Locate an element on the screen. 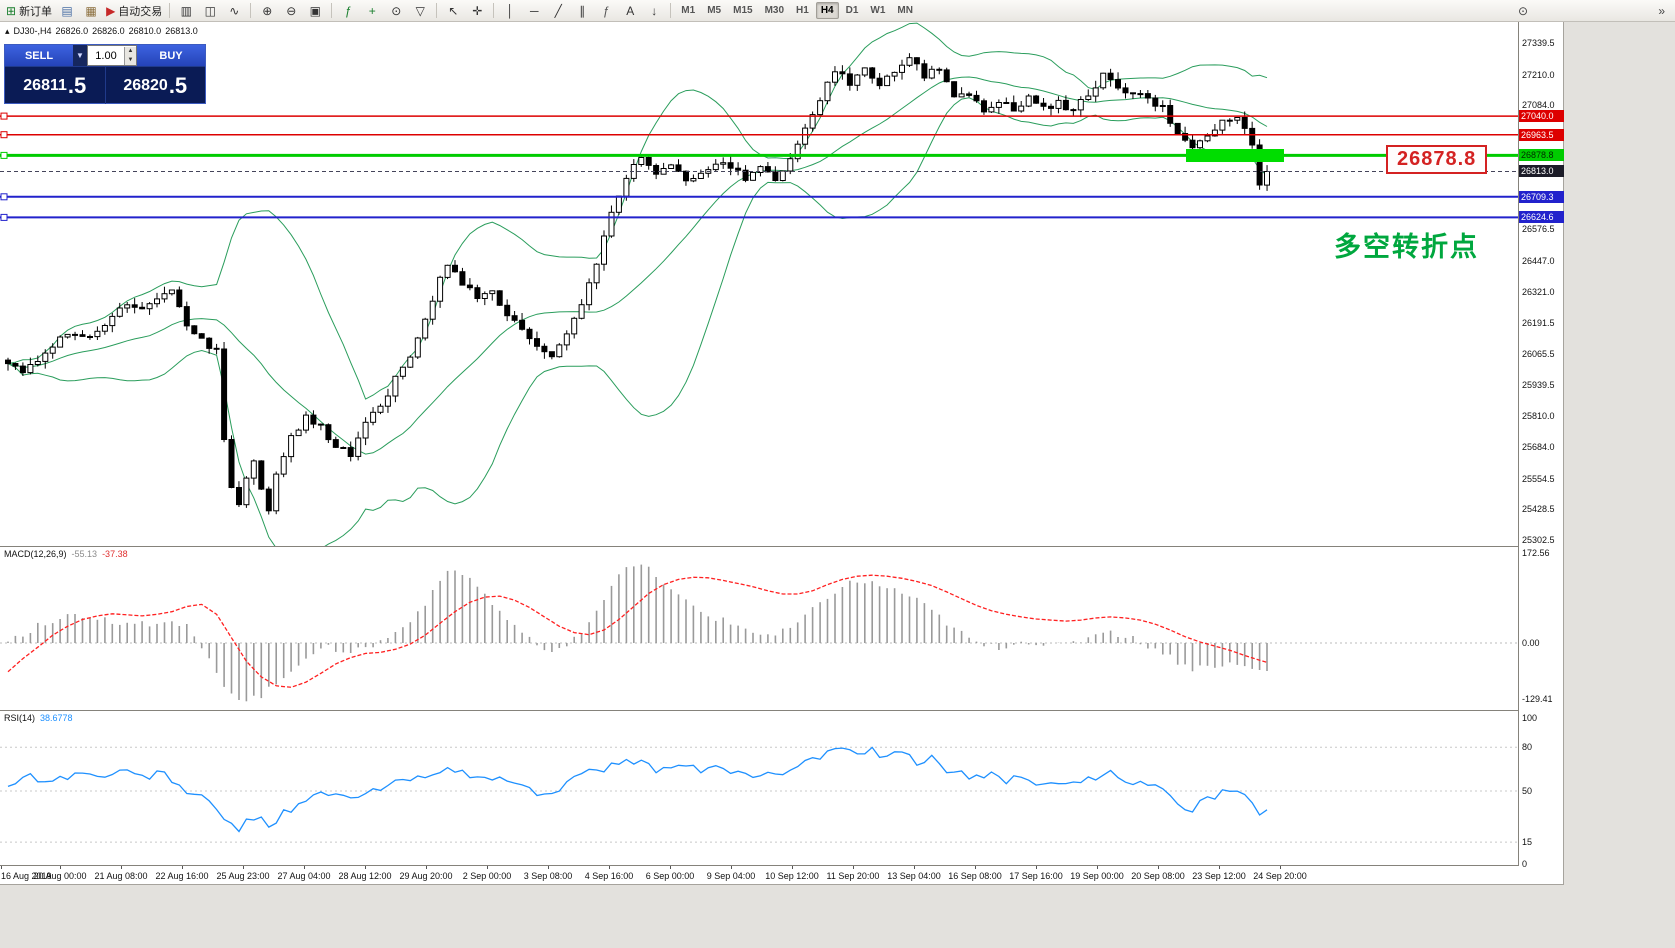 The height and width of the screenshot is (948, 1675). price-tag: 26624.6 is located at coordinates (1541, 217).